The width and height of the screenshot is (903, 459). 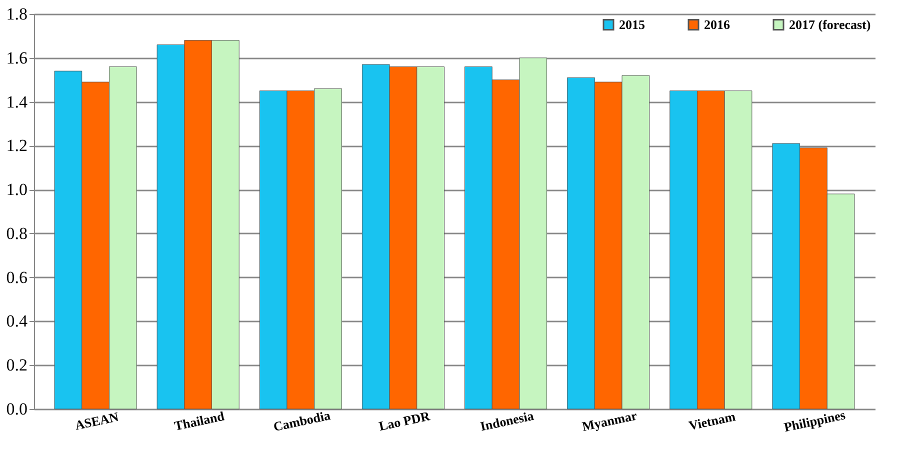 I want to click on y-tick-label: 1.8, so click(x=17, y=14).